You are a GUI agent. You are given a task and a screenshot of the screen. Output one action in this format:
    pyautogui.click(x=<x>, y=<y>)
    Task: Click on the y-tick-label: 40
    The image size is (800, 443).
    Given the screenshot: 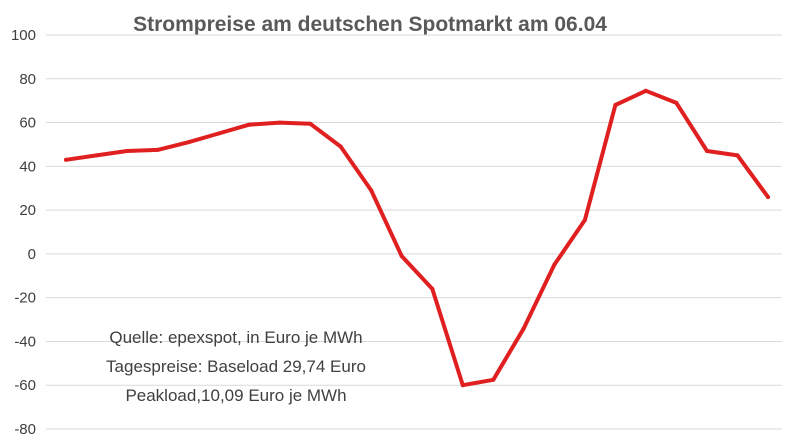 What is the action you would take?
    pyautogui.click(x=27, y=166)
    